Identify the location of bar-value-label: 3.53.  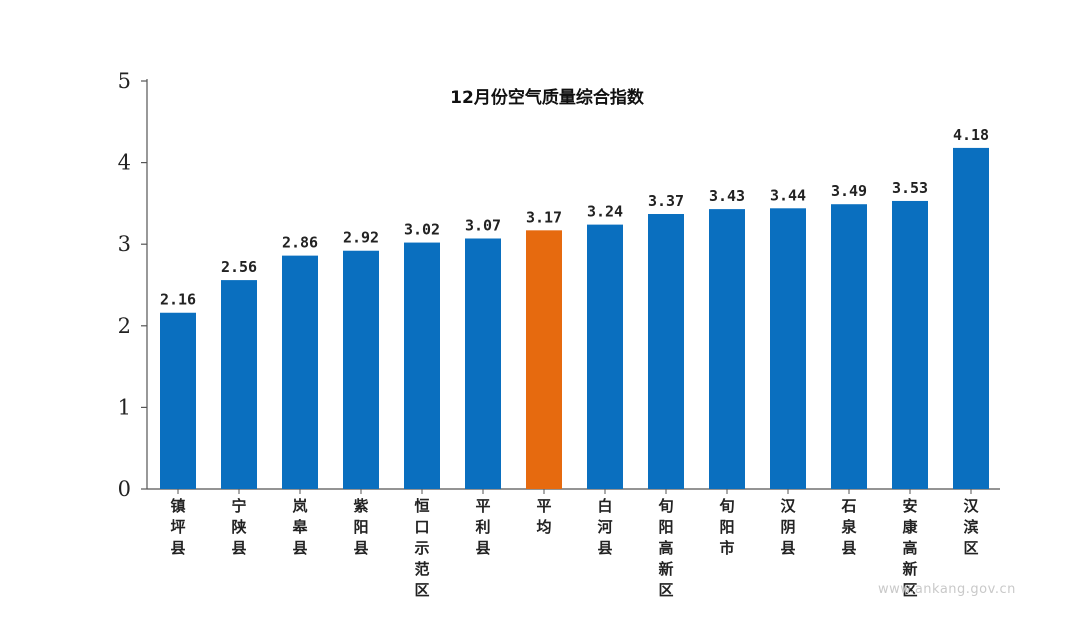
(910, 188).